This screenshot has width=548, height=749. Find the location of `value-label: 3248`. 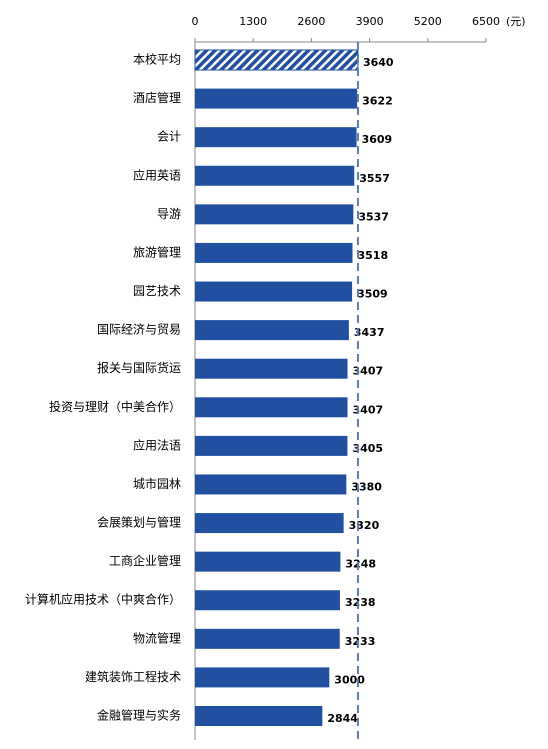

value-label: 3248 is located at coordinates (360, 564).